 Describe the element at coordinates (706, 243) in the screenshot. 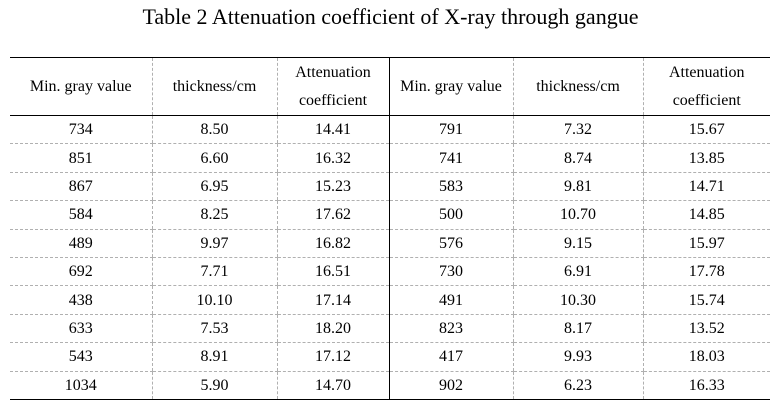

I see `cell-attenuation-coefficient-2: 15.97` at that location.